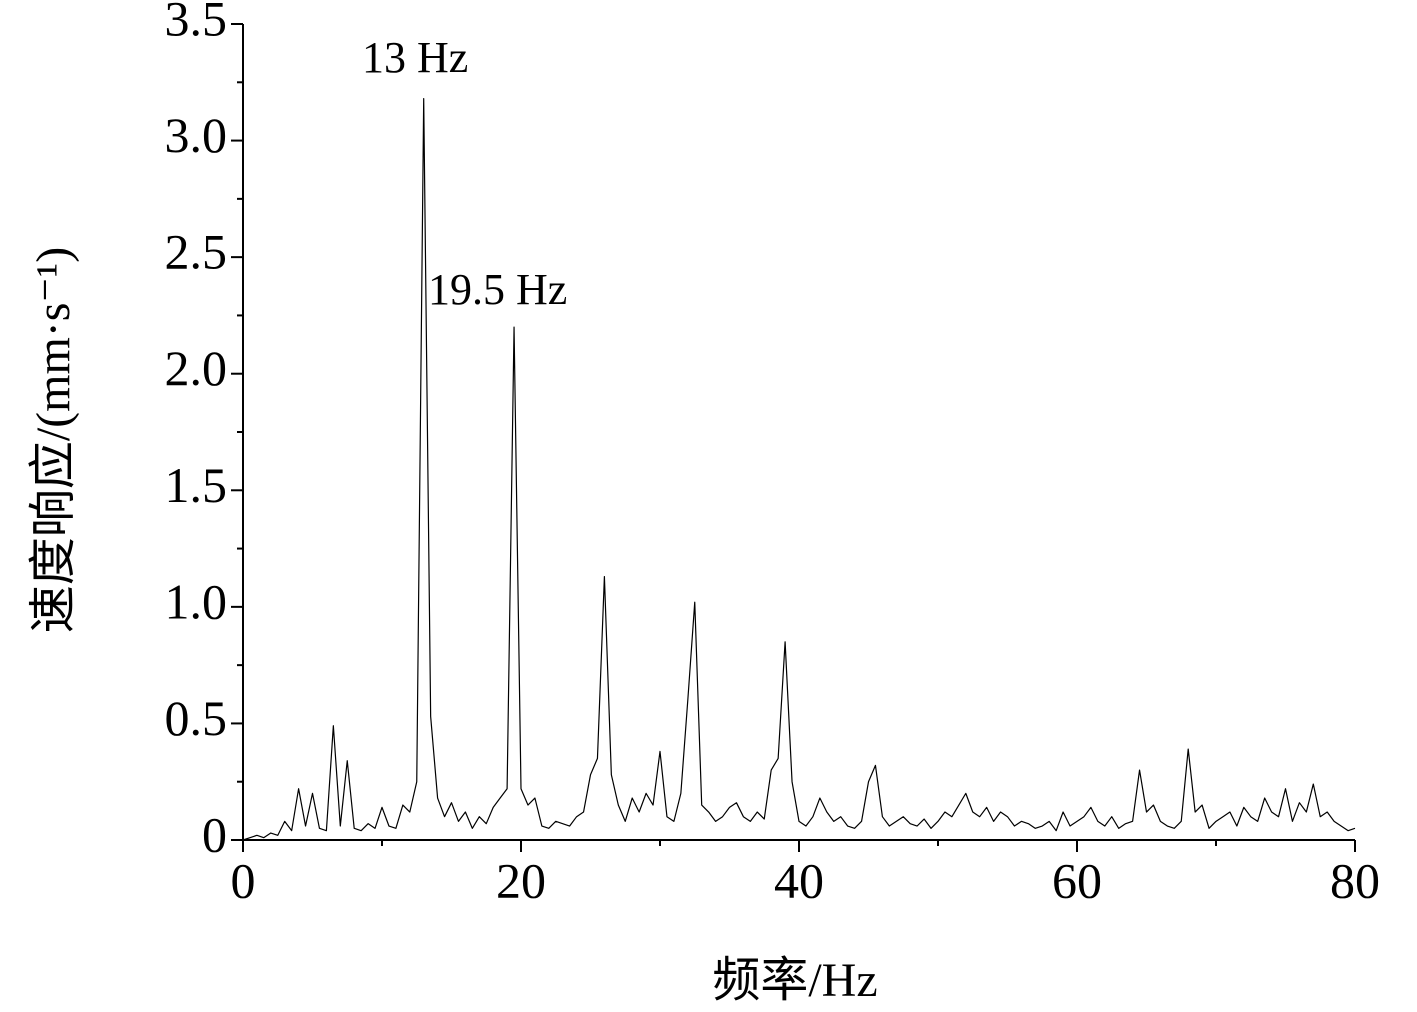 The image size is (1417, 1012). I want to click on y-tick-label: 0, so click(214, 834).